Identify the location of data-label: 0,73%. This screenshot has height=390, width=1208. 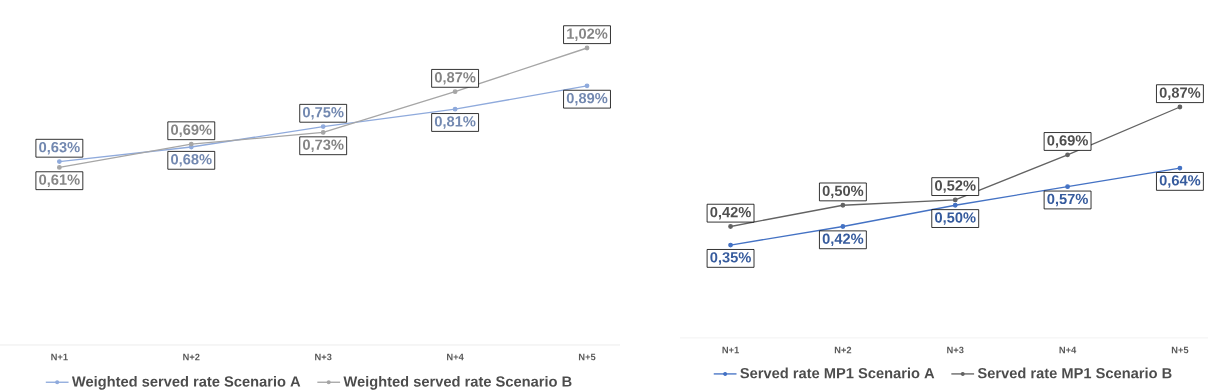
(323, 146).